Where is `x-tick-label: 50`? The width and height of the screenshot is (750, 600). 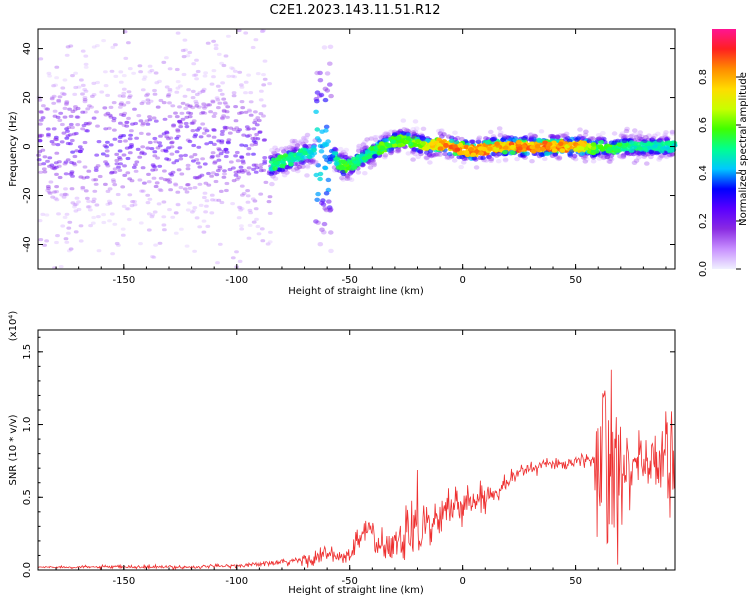
x-tick-label: 50 is located at coordinates (575, 280).